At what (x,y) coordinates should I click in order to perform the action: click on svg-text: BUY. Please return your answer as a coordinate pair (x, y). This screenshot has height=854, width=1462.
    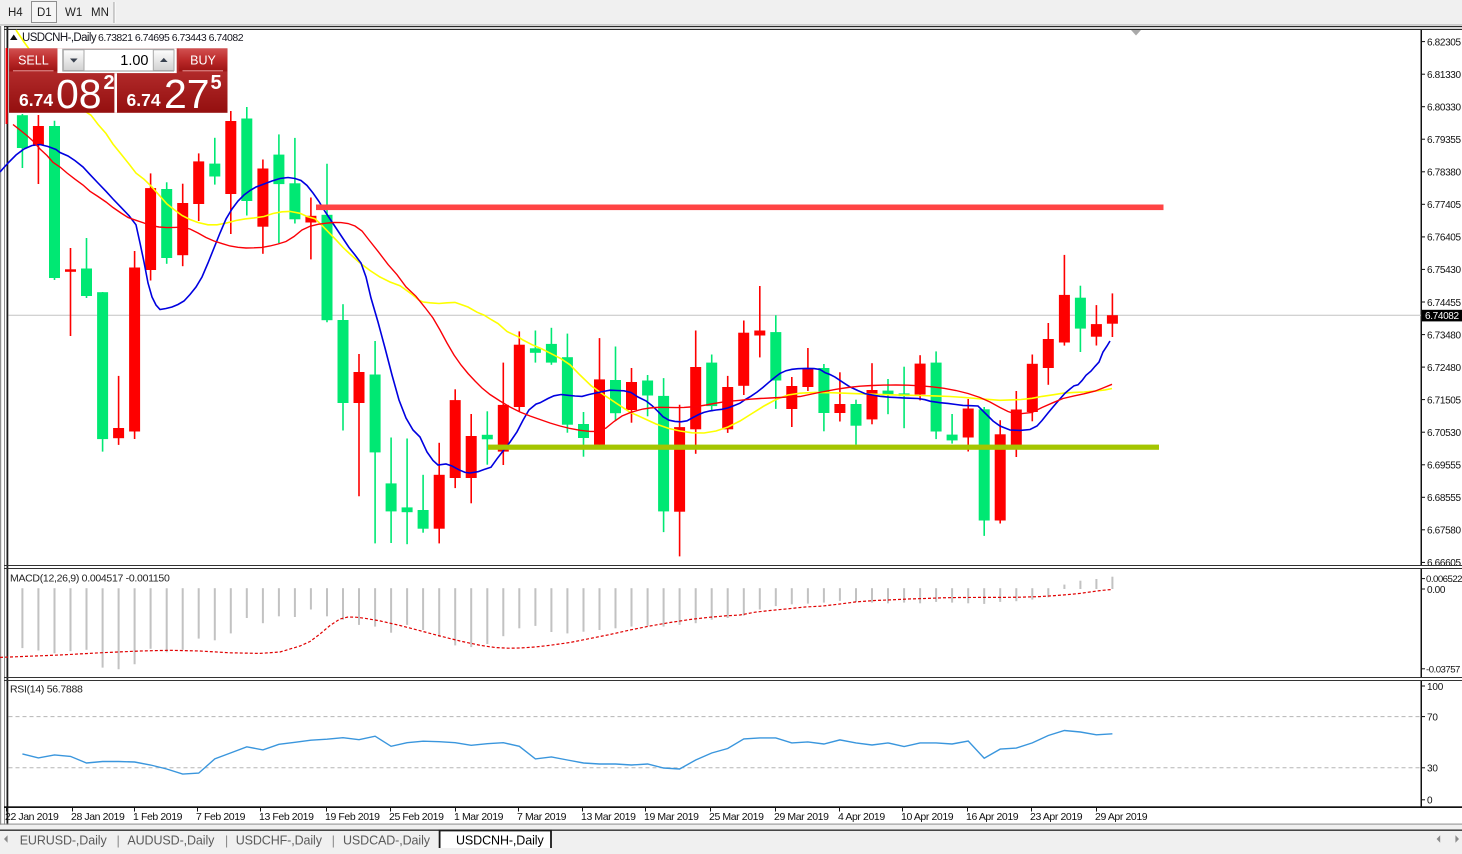
    Looking at the image, I should click on (203, 61).